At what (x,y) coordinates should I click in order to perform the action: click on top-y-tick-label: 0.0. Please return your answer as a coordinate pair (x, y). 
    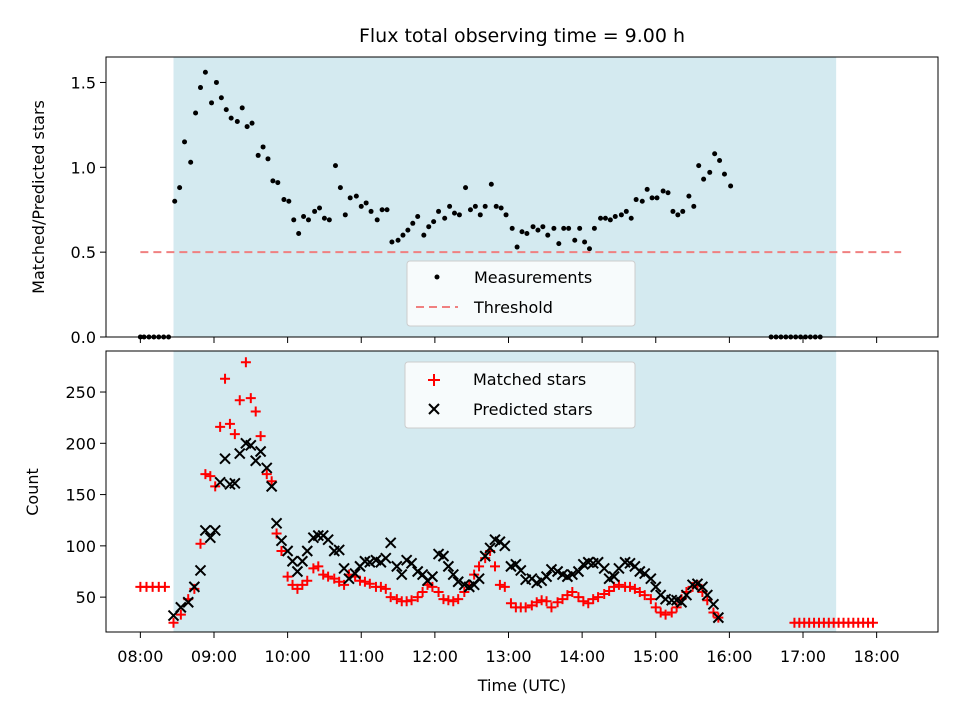
    Looking at the image, I should click on (83, 337).